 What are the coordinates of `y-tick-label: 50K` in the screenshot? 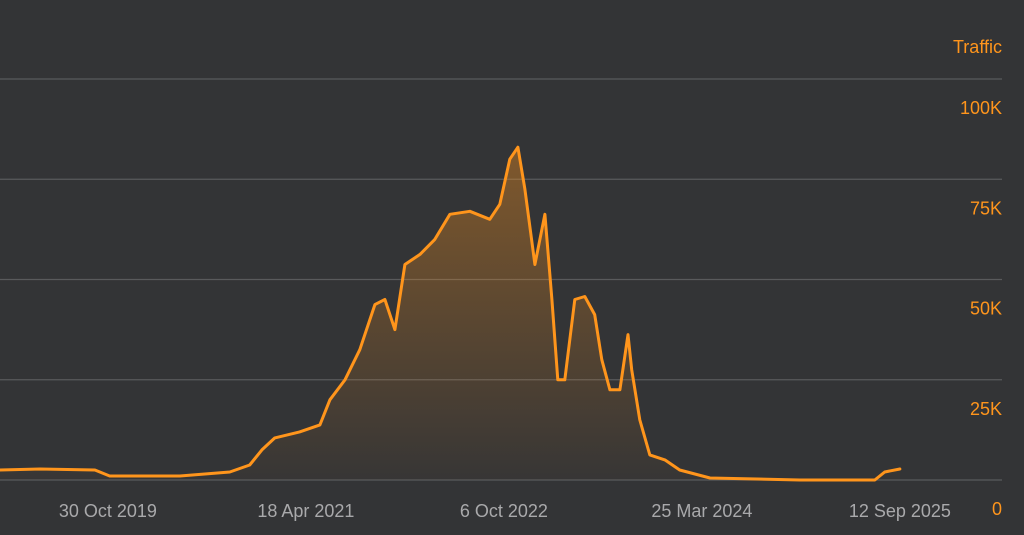 It's located at (986, 309).